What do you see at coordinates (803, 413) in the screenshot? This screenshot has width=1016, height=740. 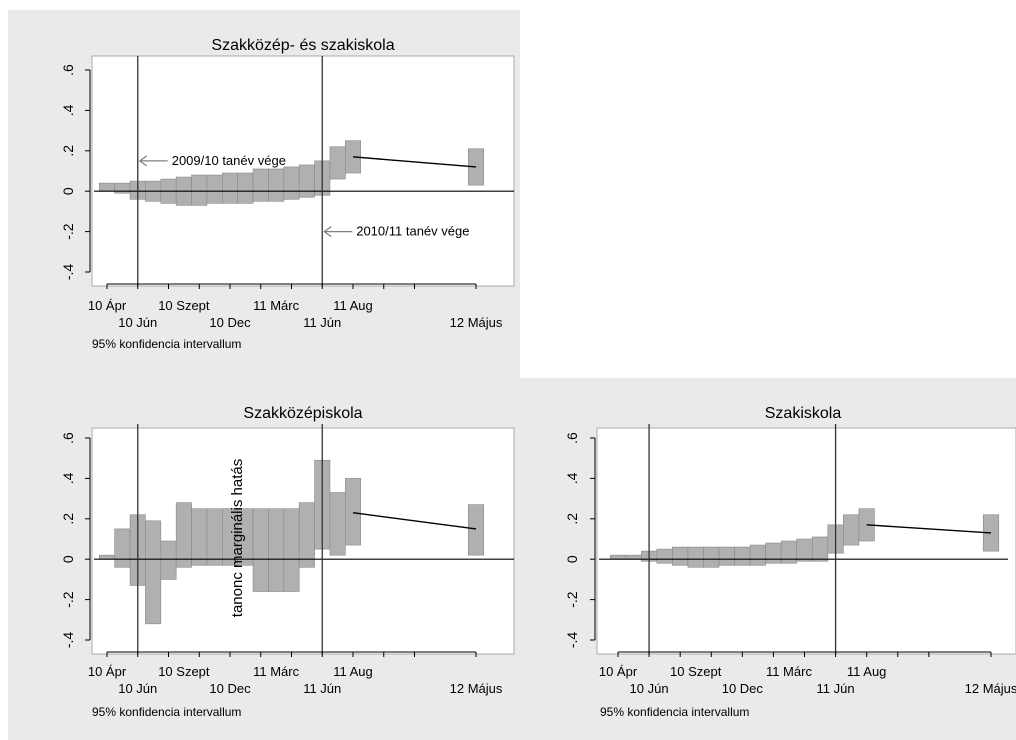 I see `chart-title: Szakiskola` at bounding box center [803, 413].